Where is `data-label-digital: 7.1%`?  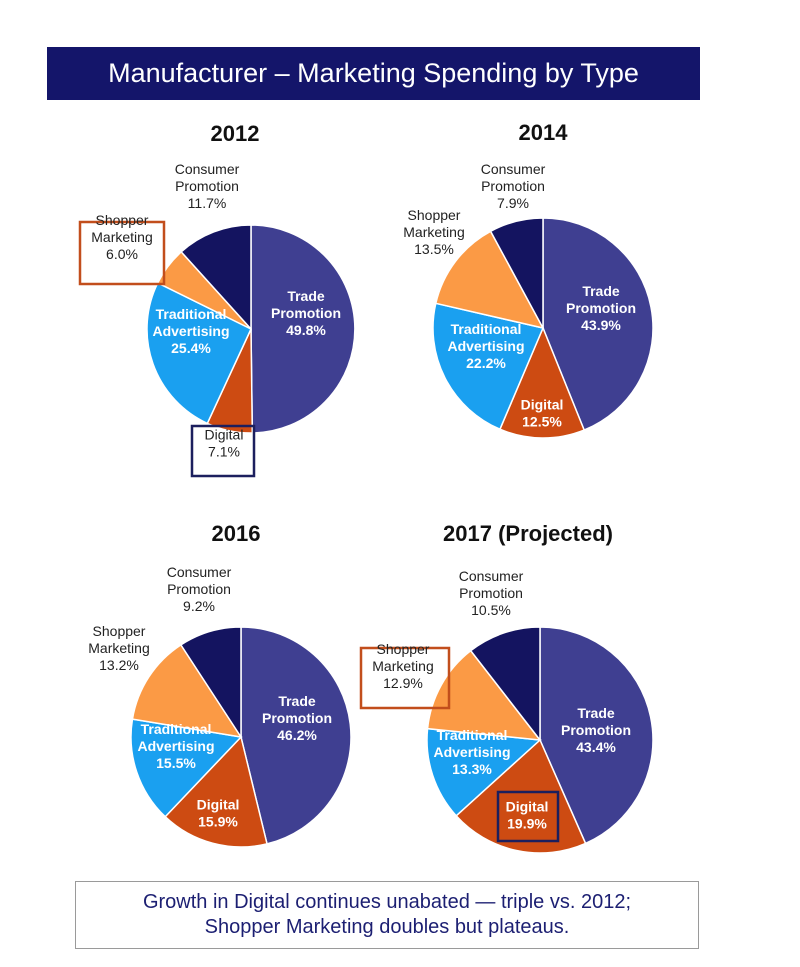 data-label-digital: 7.1% is located at coordinates (224, 452).